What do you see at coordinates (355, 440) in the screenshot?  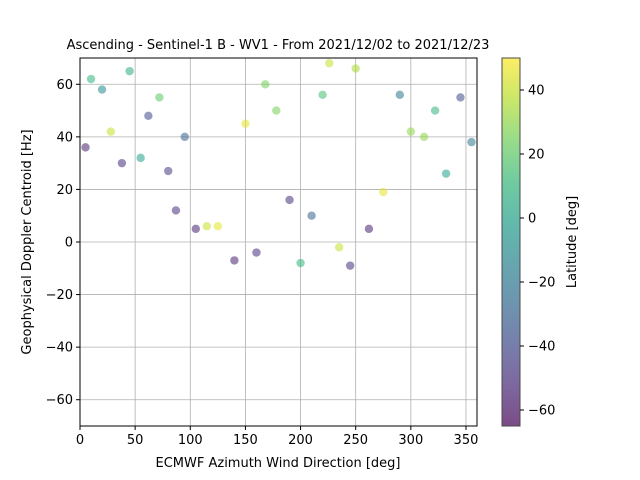 I see `x-tick-label: 250` at bounding box center [355, 440].